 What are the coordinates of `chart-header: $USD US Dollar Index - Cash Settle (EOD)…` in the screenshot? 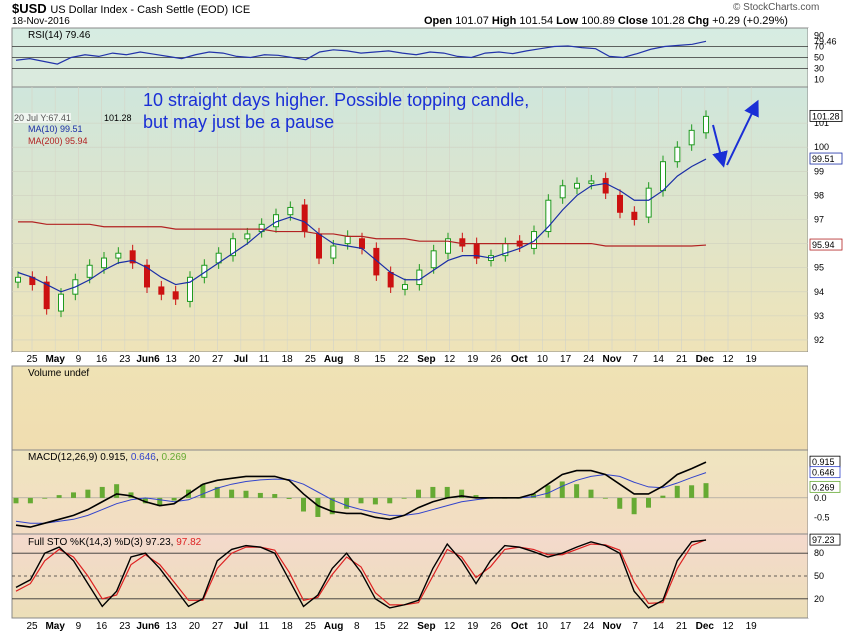 It's located at (131, 8).